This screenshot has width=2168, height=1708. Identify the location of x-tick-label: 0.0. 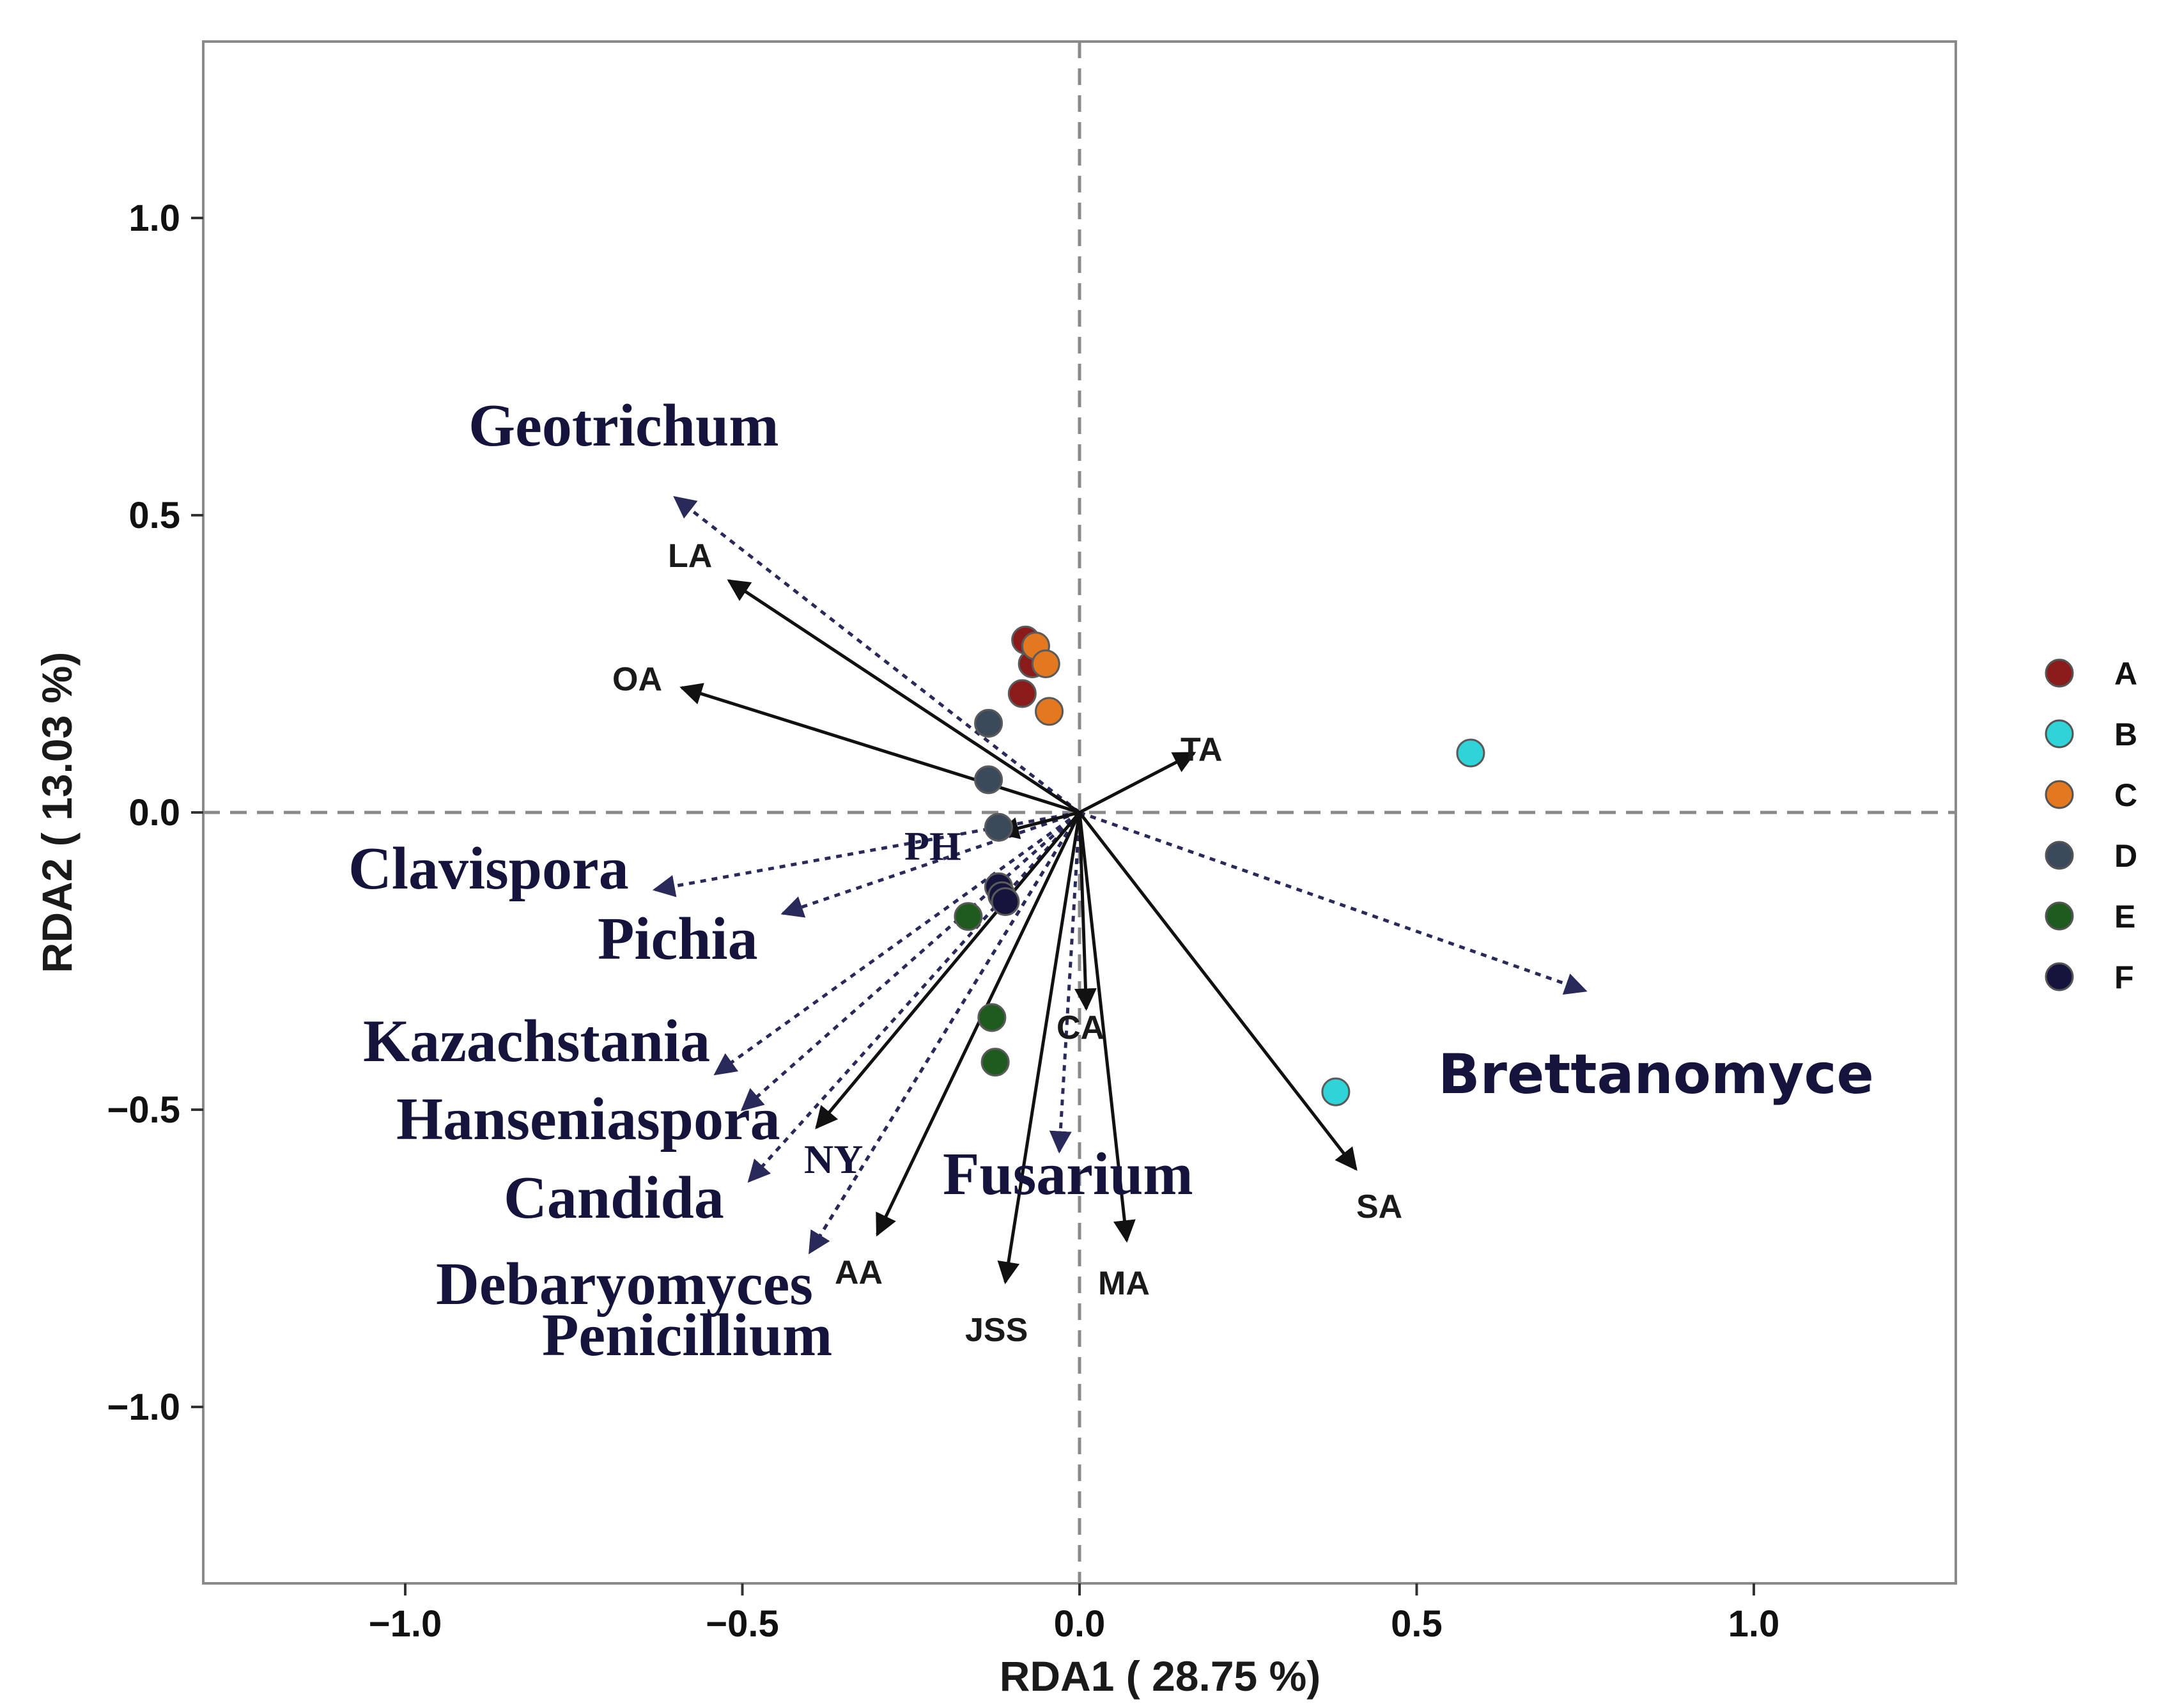
(1080, 1624).